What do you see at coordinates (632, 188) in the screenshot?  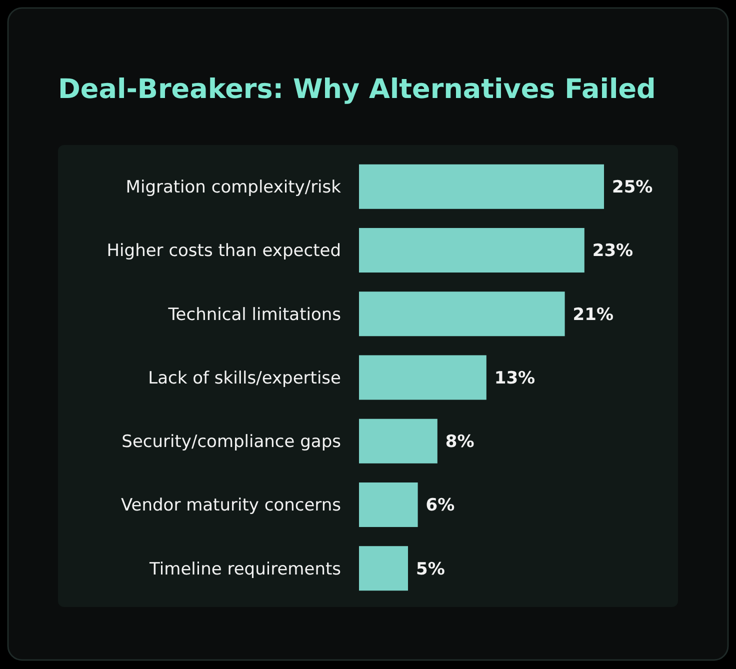 I see `data-label: 25%` at bounding box center [632, 188].